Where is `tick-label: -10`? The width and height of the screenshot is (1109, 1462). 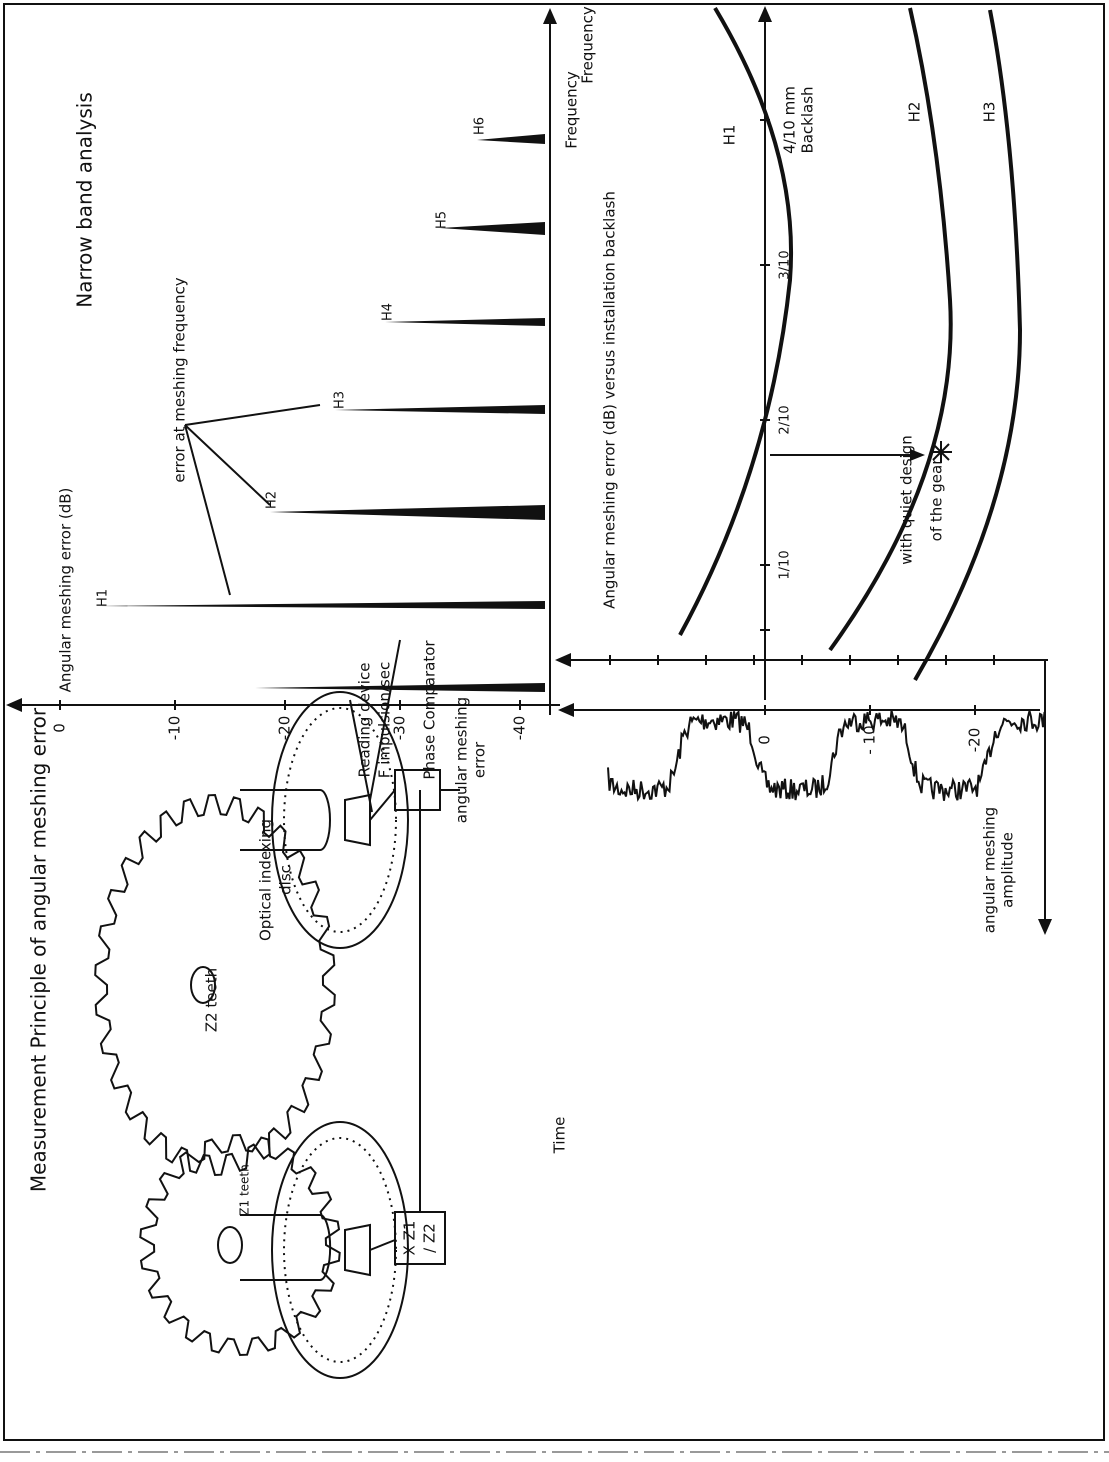
tick-label: -10 is located at coordinates (175, 728).